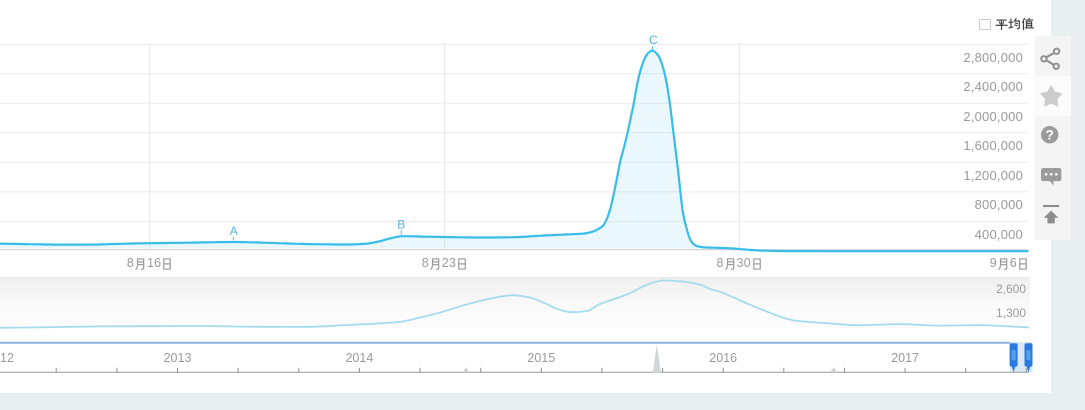 This screenshot has height=410, width=1085. What do you see at coordinates (653, 40) in the screenshot?
I see `svg-text: C` at bounding box center [653, 40].